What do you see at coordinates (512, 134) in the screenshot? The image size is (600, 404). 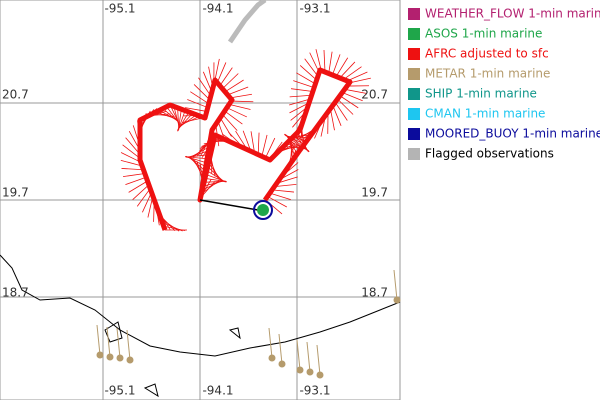 I see `legend-label: MOORED_BUOY 1-min marine` at bounding box center [512, 134].